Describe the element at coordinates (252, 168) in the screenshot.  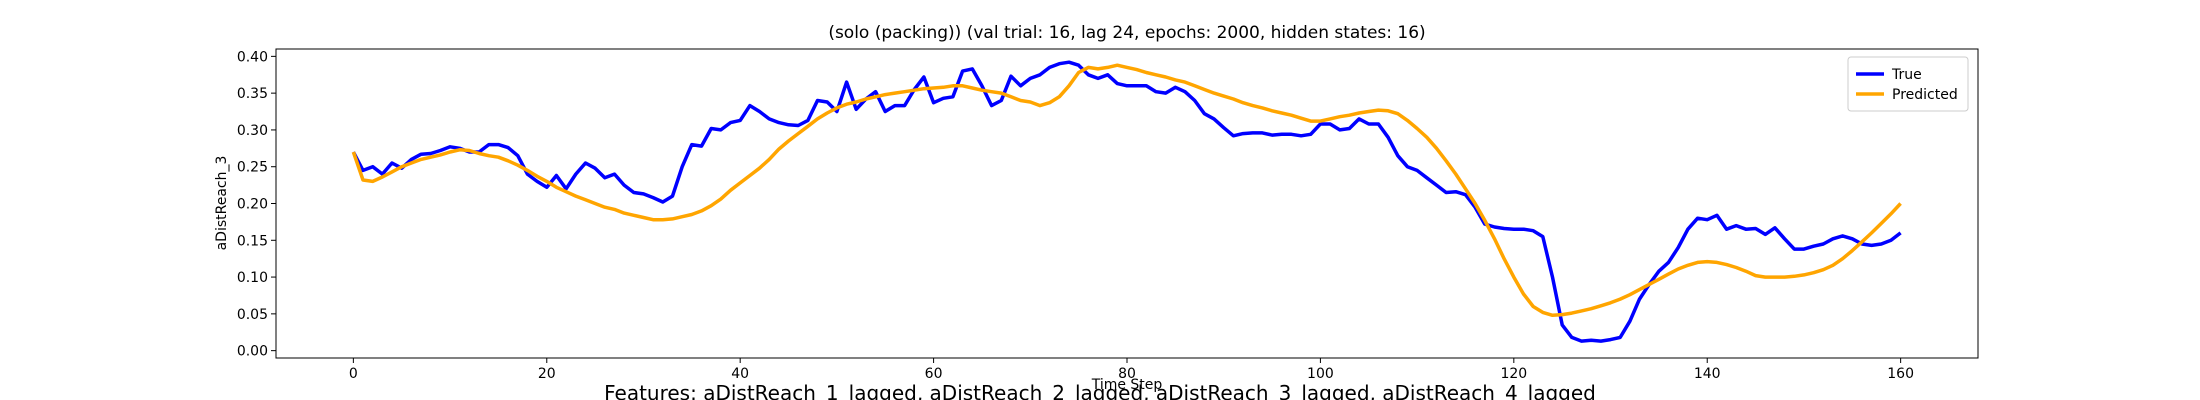
I see `y-tick-label: 0.25` at that location.